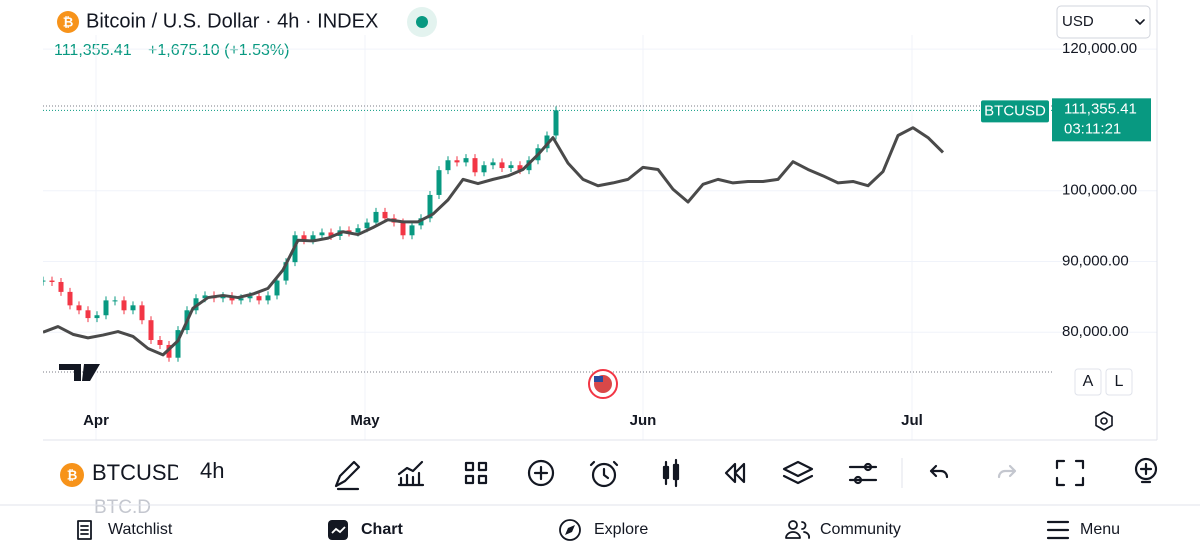 The width and height of the screenshot is (1200, 554). What do you see at coordinates (347, 475) in the screenshot?
I see `draw-icon` at bounding box center [347, 475].